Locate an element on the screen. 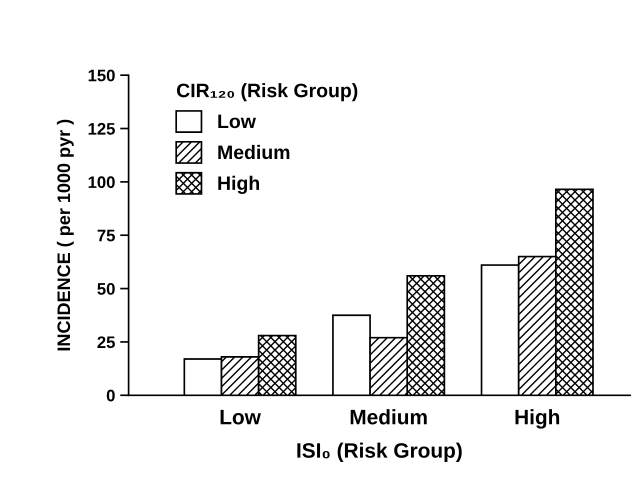  y-tick-label: 50 is located at coordinates (106, 288).